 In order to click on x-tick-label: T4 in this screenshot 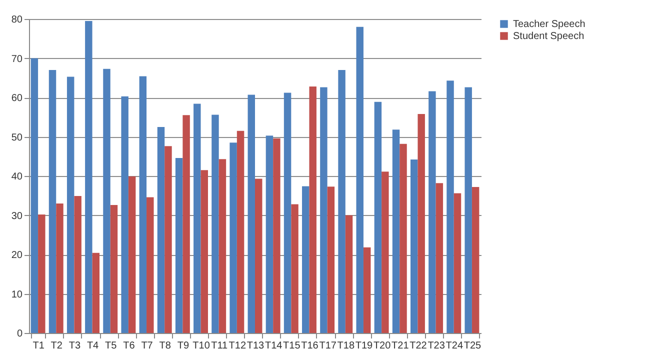, I will do `click(93, 346)`.